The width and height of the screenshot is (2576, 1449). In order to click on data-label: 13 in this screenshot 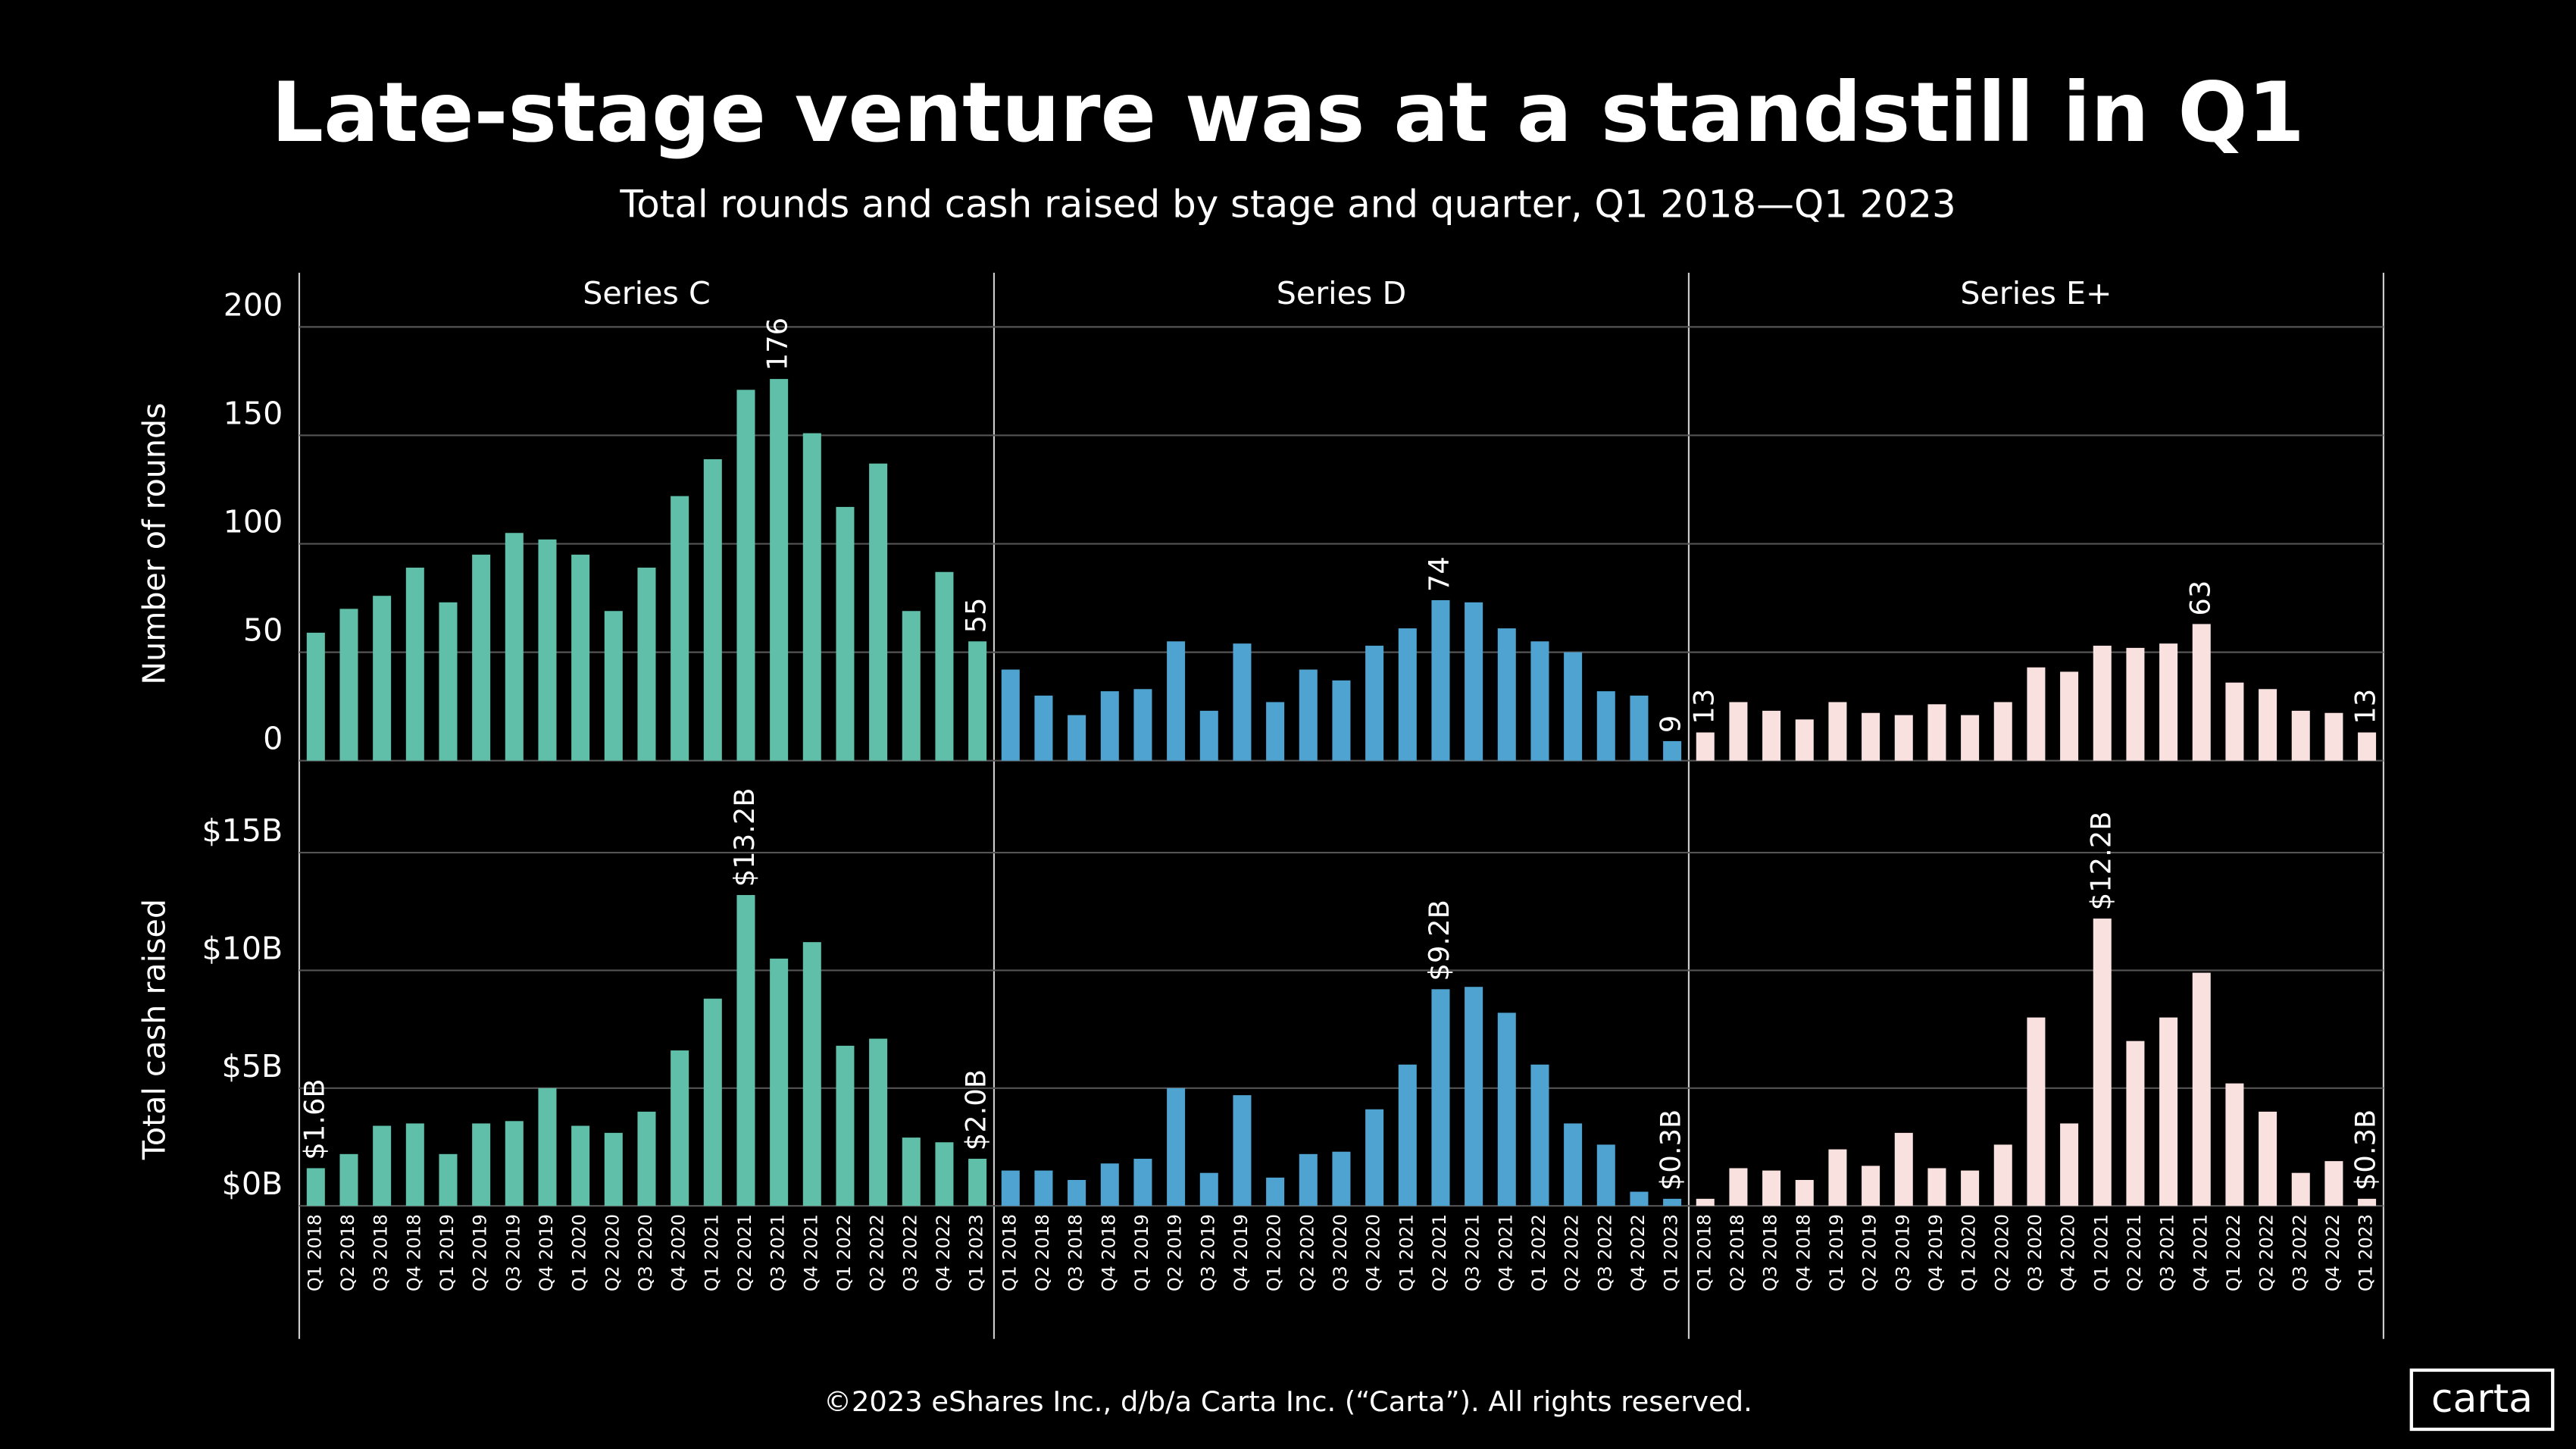, I will do `click(2365, 707)`.